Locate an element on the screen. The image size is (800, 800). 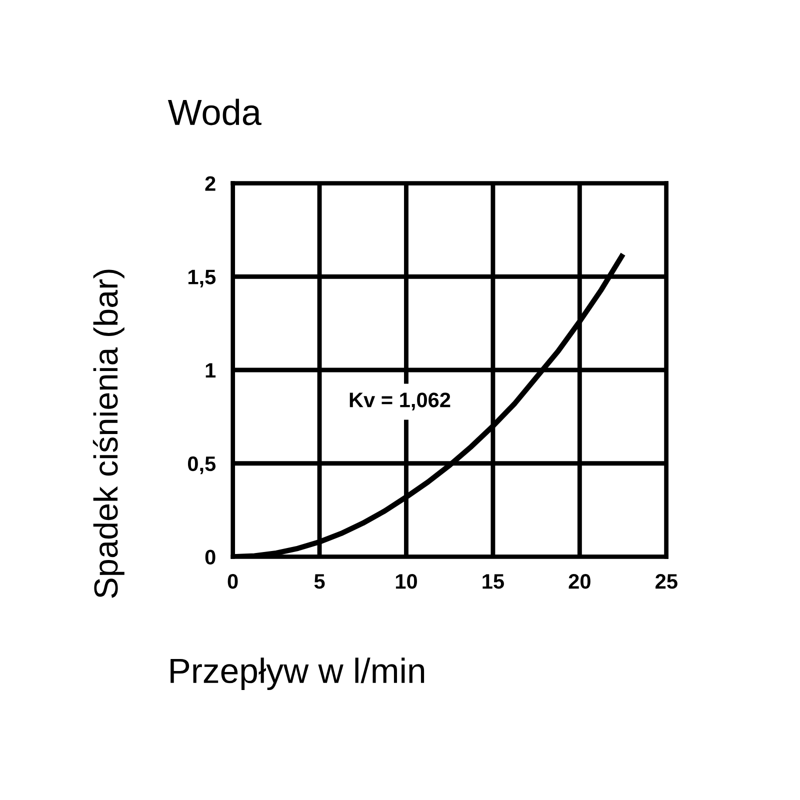
y-tick-label: 1,5 is located at coordinates (202, 279).